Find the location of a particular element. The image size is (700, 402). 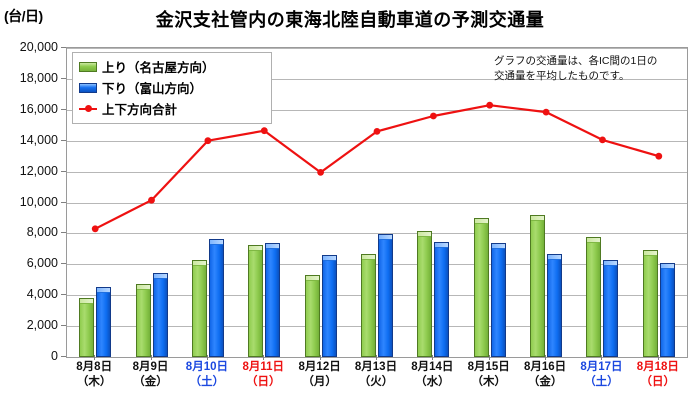

legend-item-total: 上下方向合計 is located at coordinates (172, 108).